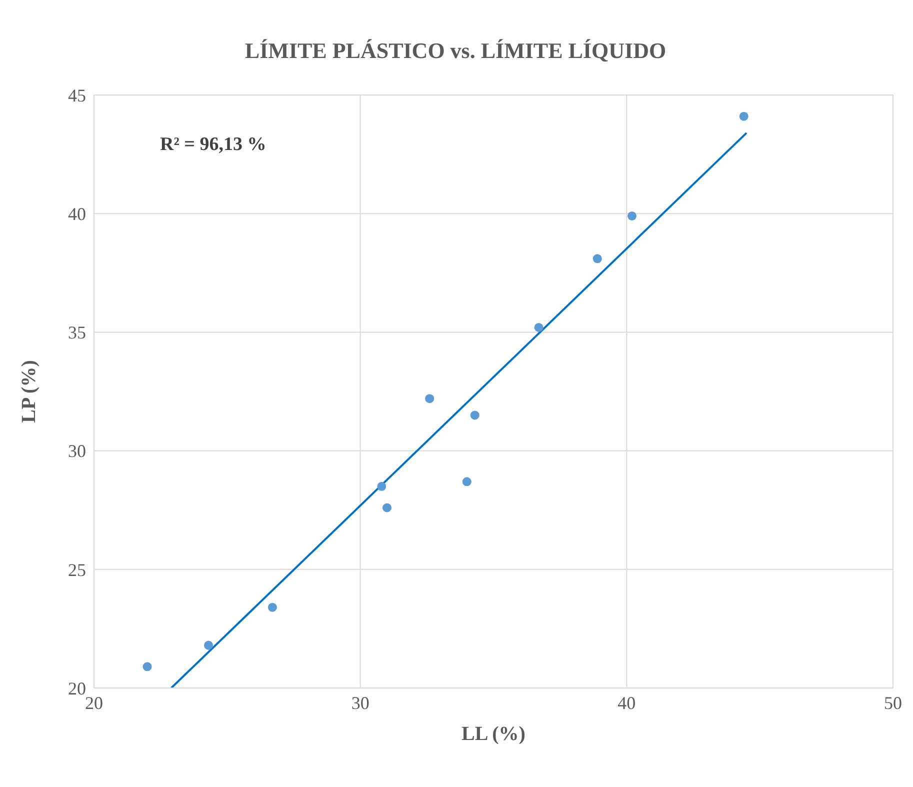  I want to click on y-tick-label: 40, so click(77, 214).